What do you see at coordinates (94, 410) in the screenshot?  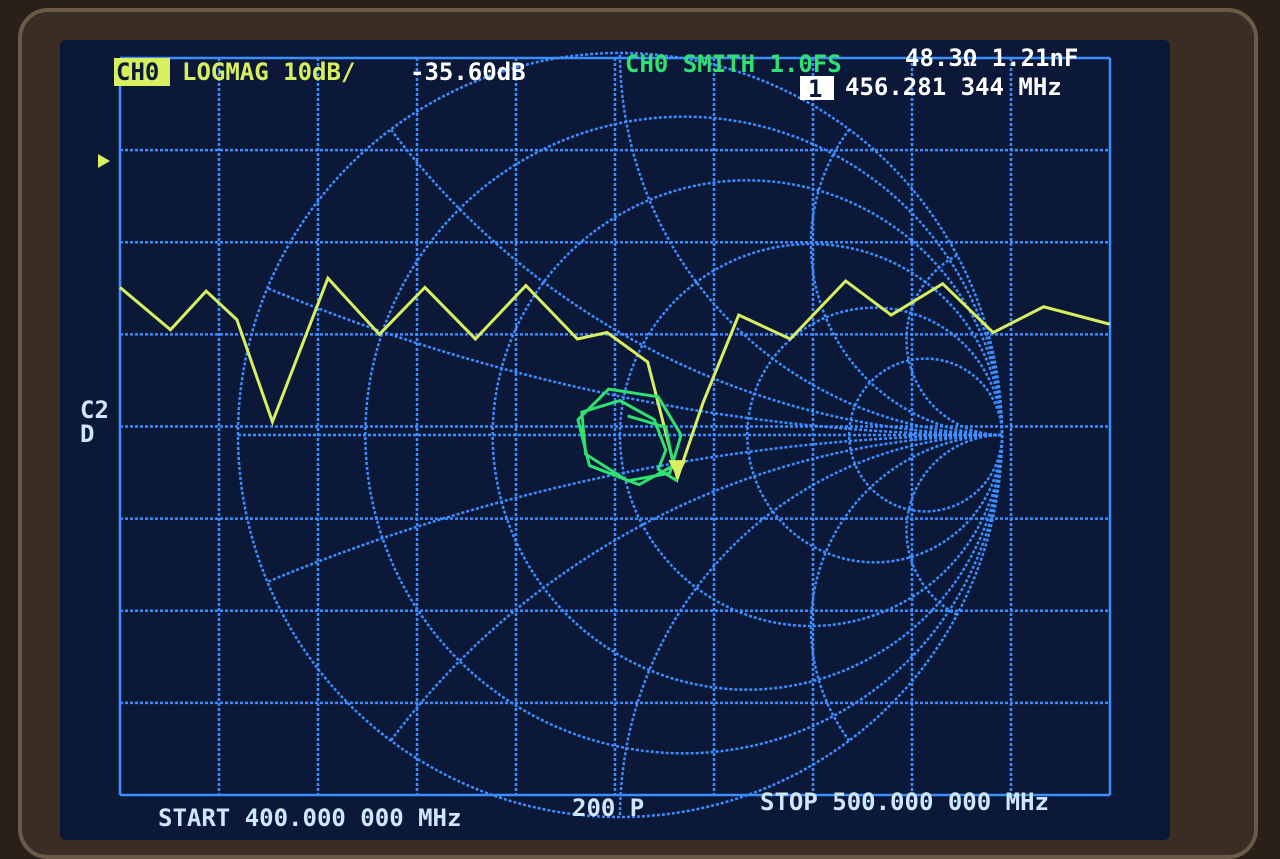 I see `side-label-c2: C2` at bounding box center [94, 410].